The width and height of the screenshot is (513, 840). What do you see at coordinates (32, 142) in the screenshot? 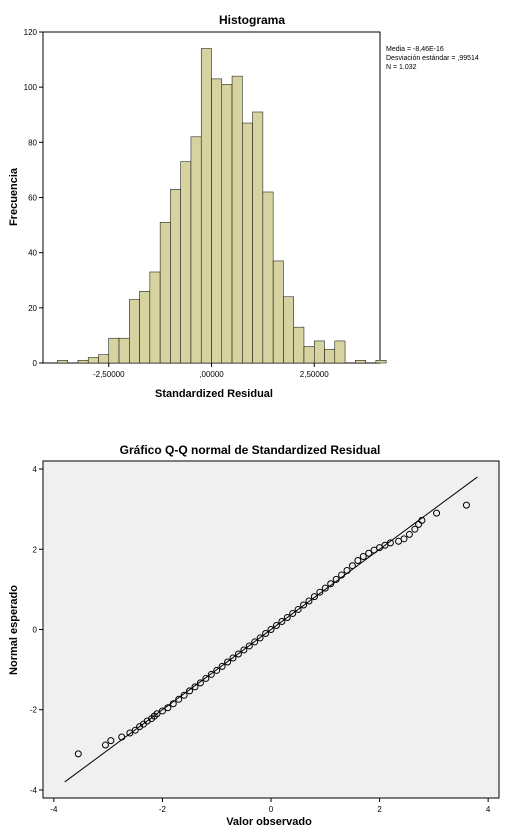
I see `histogram-y-tick-label: 80` at bounding box center [32, 142].